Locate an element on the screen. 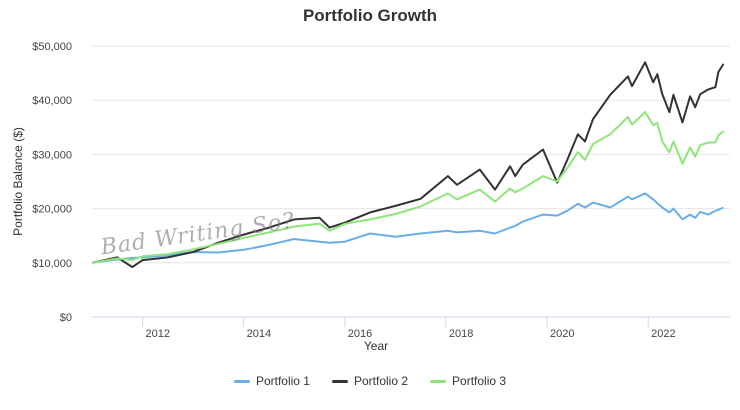 This screenshot has width=740, height=410. legend-item: Portfolio 1 is located at coordinates (271, 381).